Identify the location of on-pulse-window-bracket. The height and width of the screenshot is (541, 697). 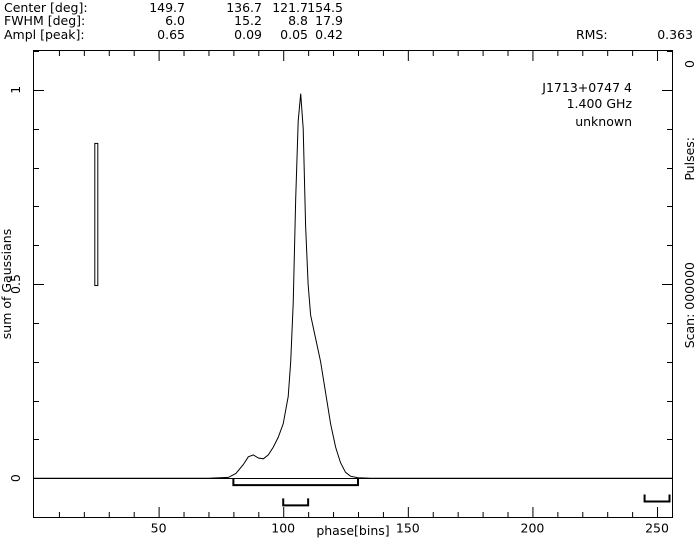
(295, 482).